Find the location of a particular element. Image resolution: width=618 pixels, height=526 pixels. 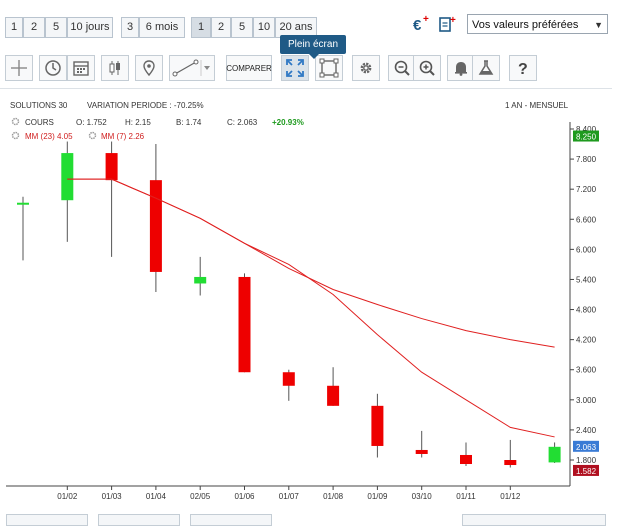

compare-button: COMPARER is located at coordinates (249, 68).